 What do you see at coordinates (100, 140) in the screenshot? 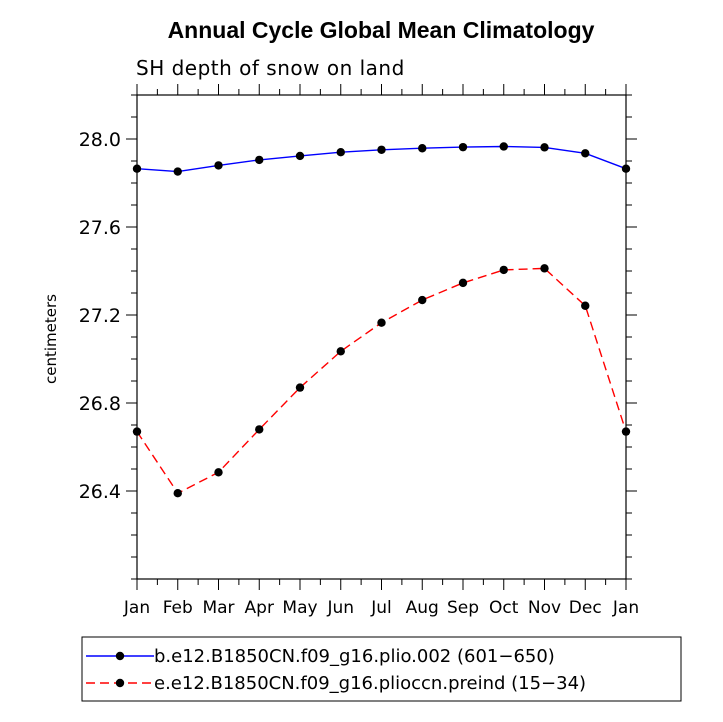
I see `y-tick-label: 28.0` at bounding box center [100, 140].